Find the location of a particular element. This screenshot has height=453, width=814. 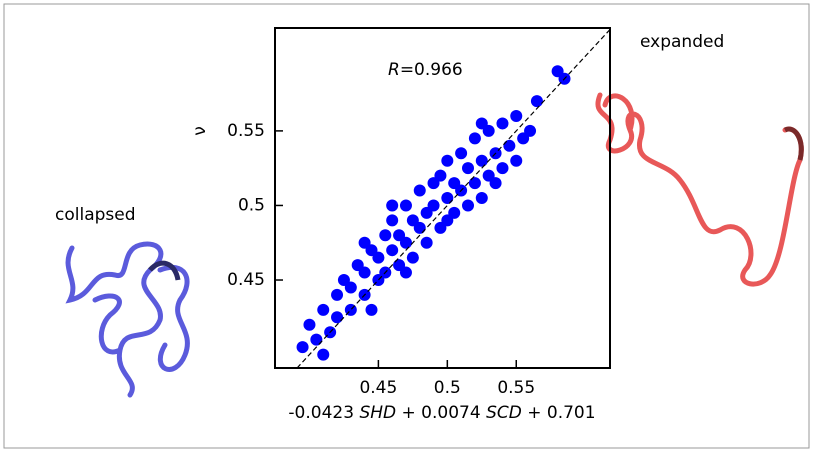

x-label-part: + 0.0074 is located at coordinates (441, 413).